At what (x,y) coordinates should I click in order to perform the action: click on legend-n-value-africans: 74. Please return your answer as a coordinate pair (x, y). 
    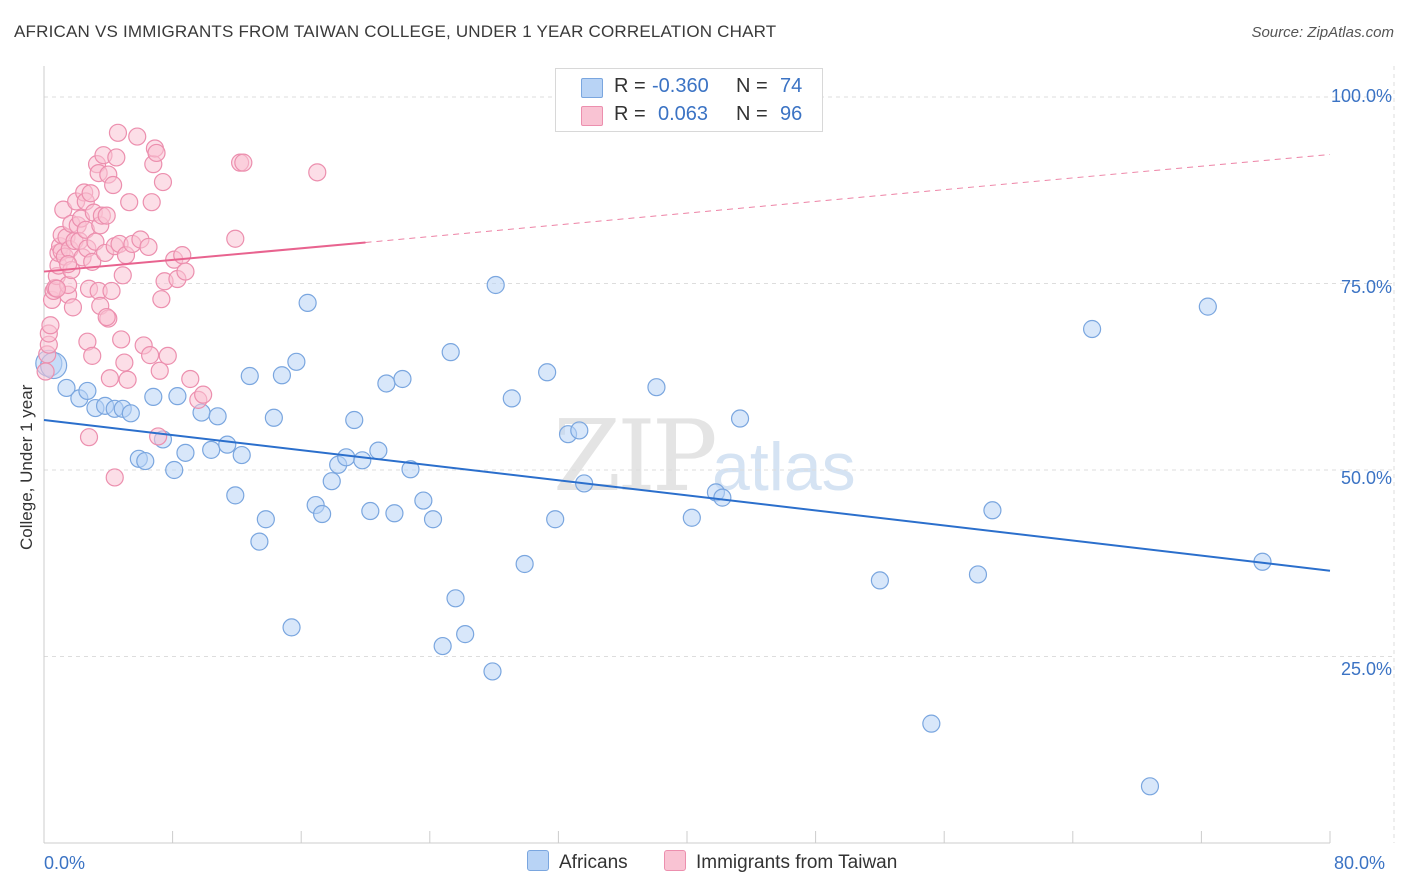
    Looking at the image, I should click on (791, 86).